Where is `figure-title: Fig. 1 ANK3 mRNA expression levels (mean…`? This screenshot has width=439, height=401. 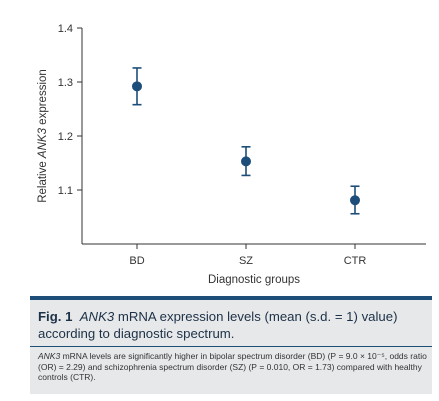
figure-title: Fig. 1 ANK3 mRNA expression levels (mean… is located at coordinates (232, 325).